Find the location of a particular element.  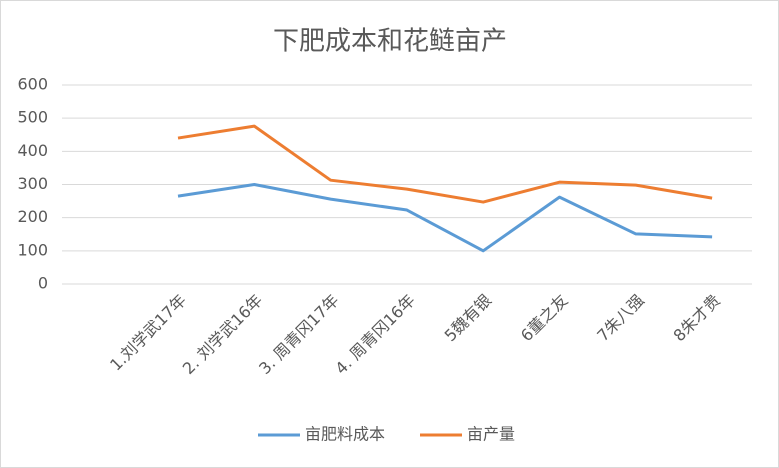

y-tick-label: 500 is located at coordinates (32, 117).